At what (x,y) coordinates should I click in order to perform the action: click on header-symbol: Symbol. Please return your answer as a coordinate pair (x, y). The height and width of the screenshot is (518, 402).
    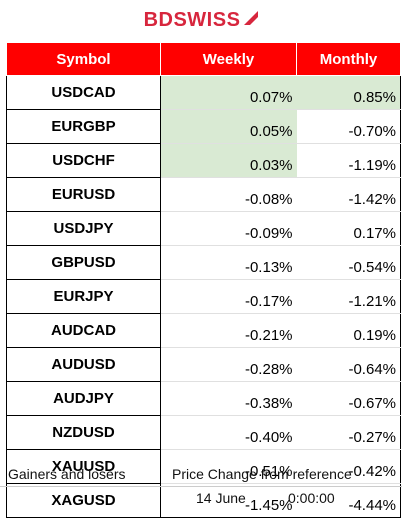
    Looking at the image, I should click on (83, 59).